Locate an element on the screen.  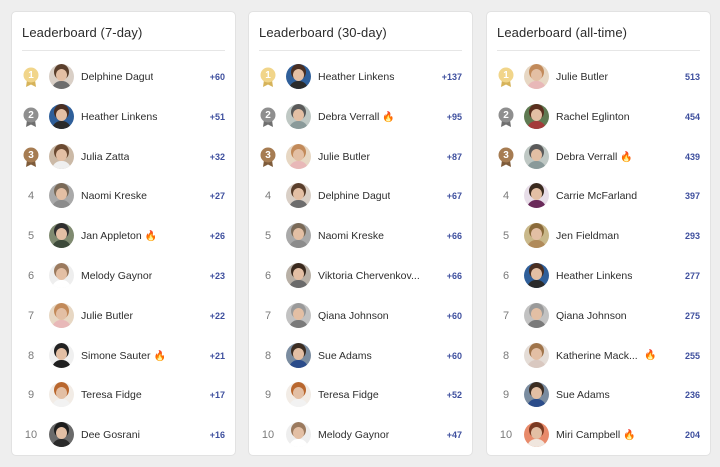
leaderboard-row: 9 Teresa Fidge +52 is located at coordinates (360, 395).